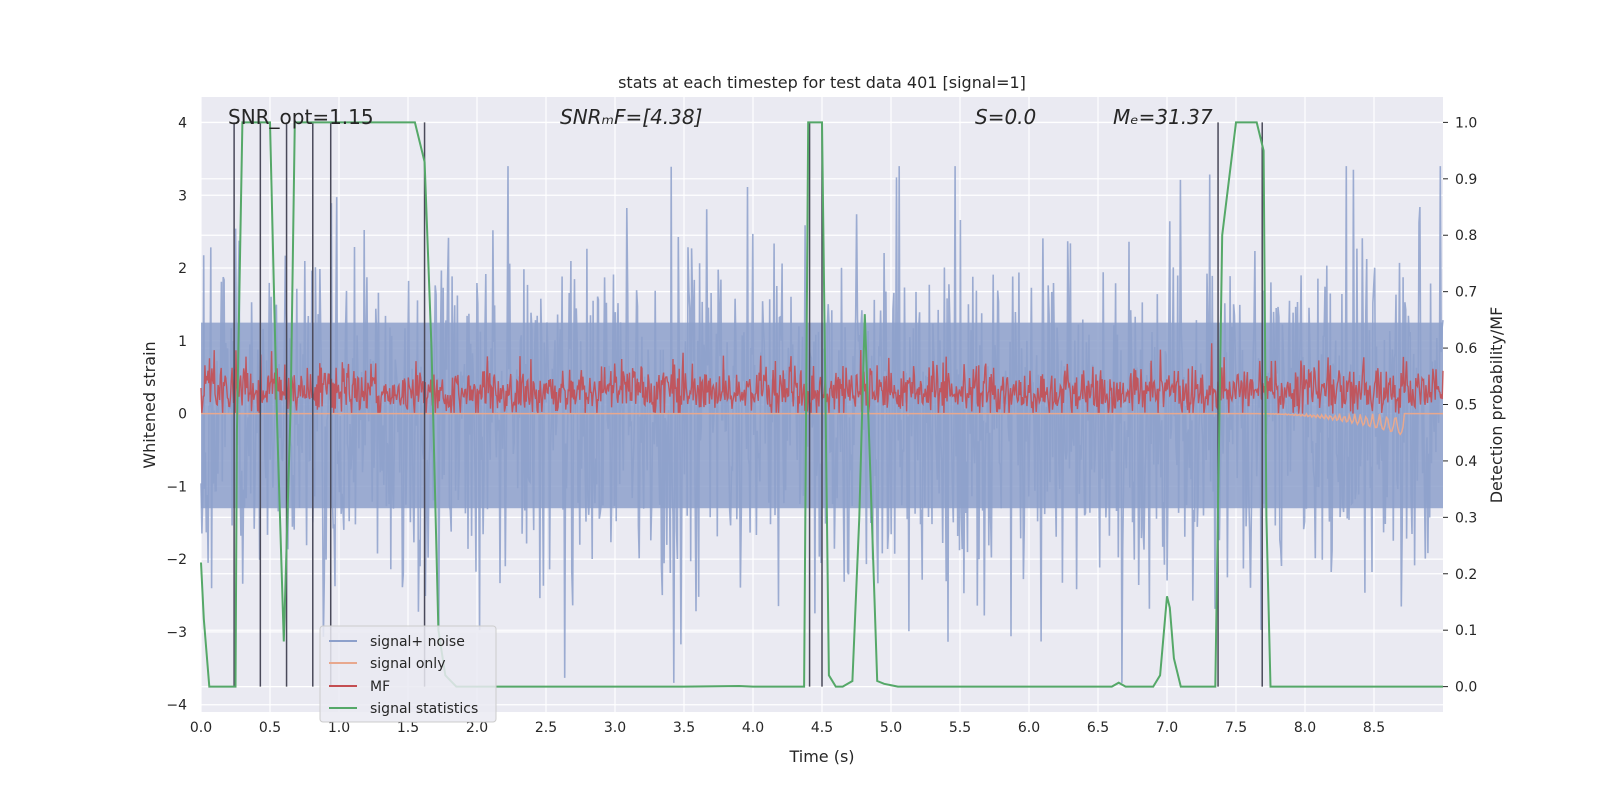 This screenshot has width=1600, height=800. What do you see at coordinates (1167, 728) in the screenshot?
I see `x-tick-label: 7.0` at bounding box center [1167, 728].